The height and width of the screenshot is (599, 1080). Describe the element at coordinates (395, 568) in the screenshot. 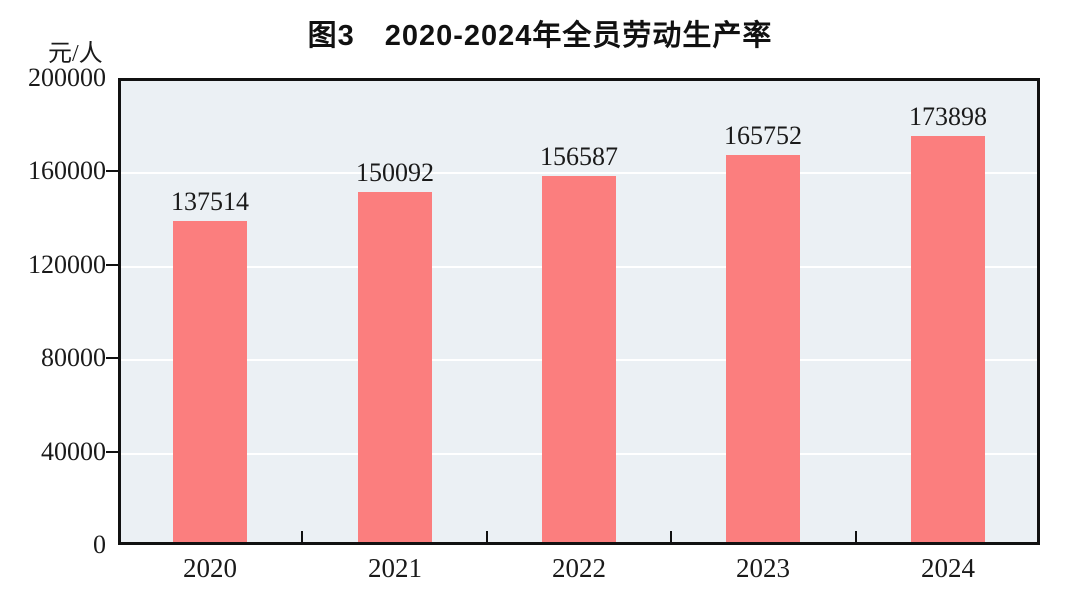

I see `x-axis-label-2021: 2021` at that location.